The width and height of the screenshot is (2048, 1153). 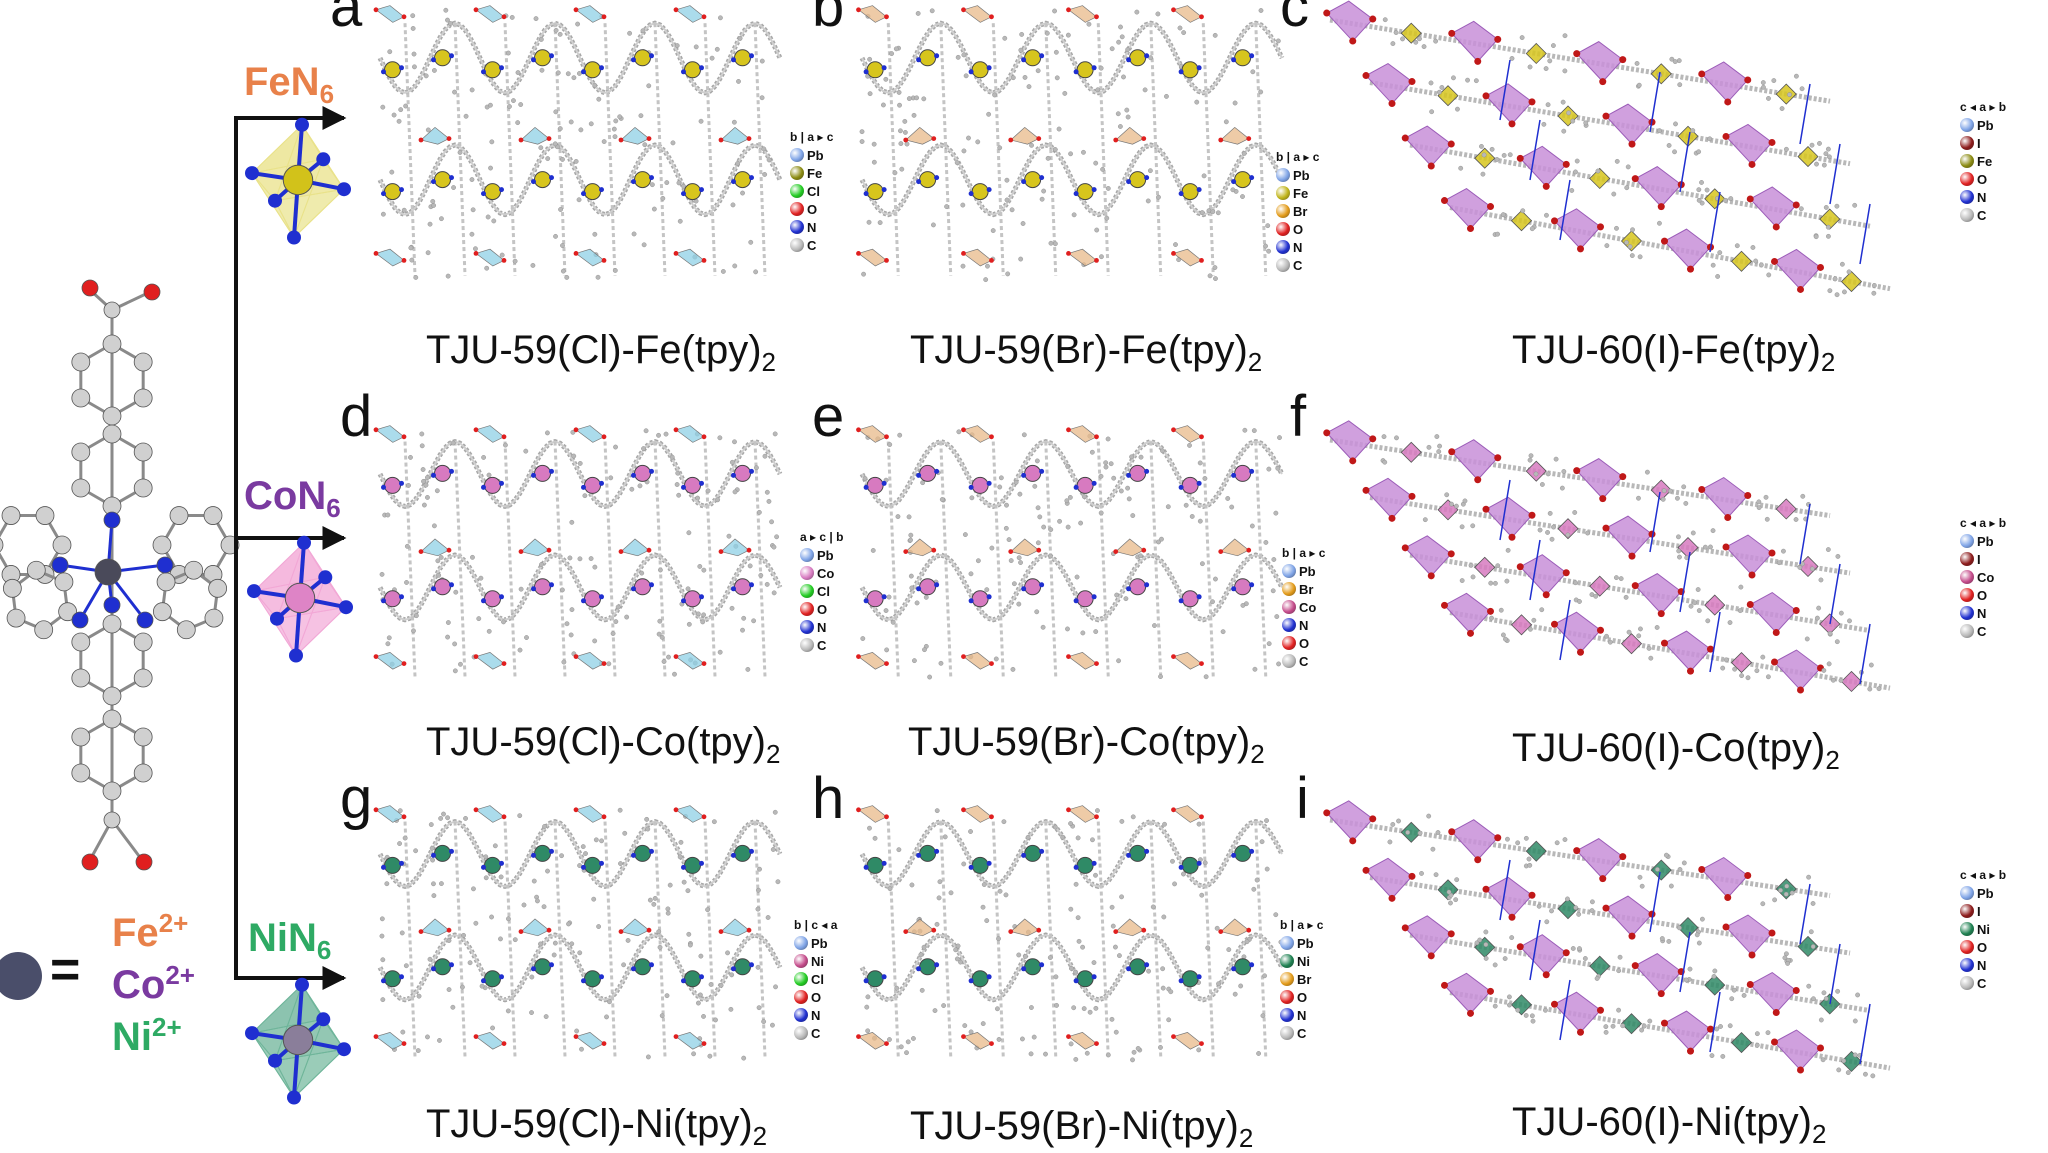 What do you see at coordinates (289, 84) in the screenshot?
I see `branch-label-fen6: FeN6` at bounding box center [289, 84].